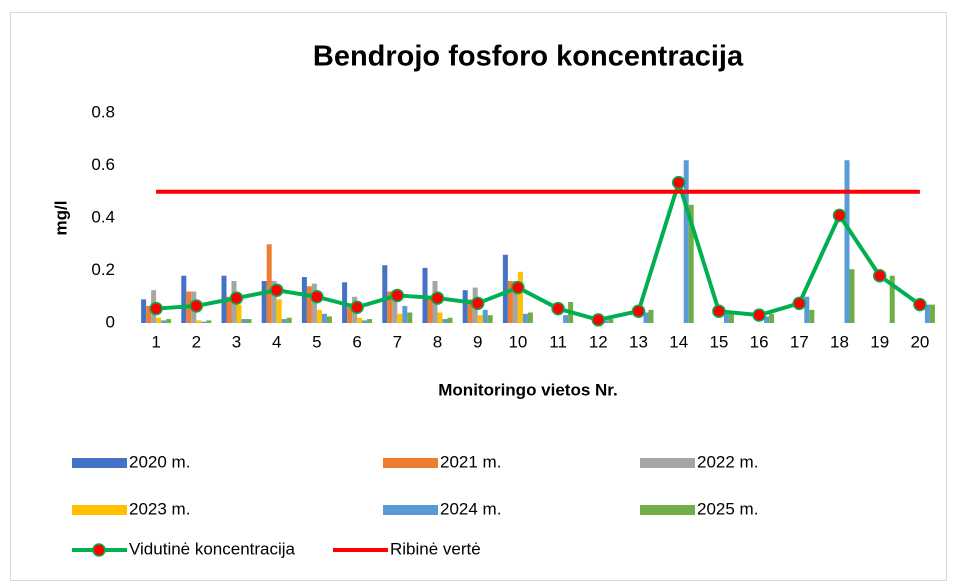  I want to click on x-tick-label: 1, so click(155, 341).